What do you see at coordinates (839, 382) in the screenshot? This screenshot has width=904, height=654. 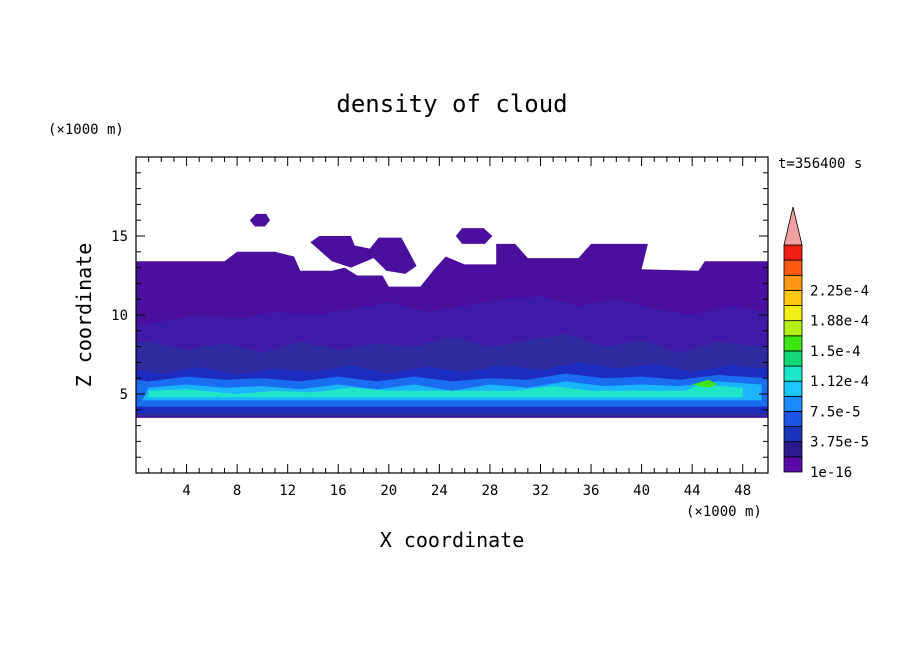 I see `colorbar-label: 1.12e-4` at bounding box center [839, 382].